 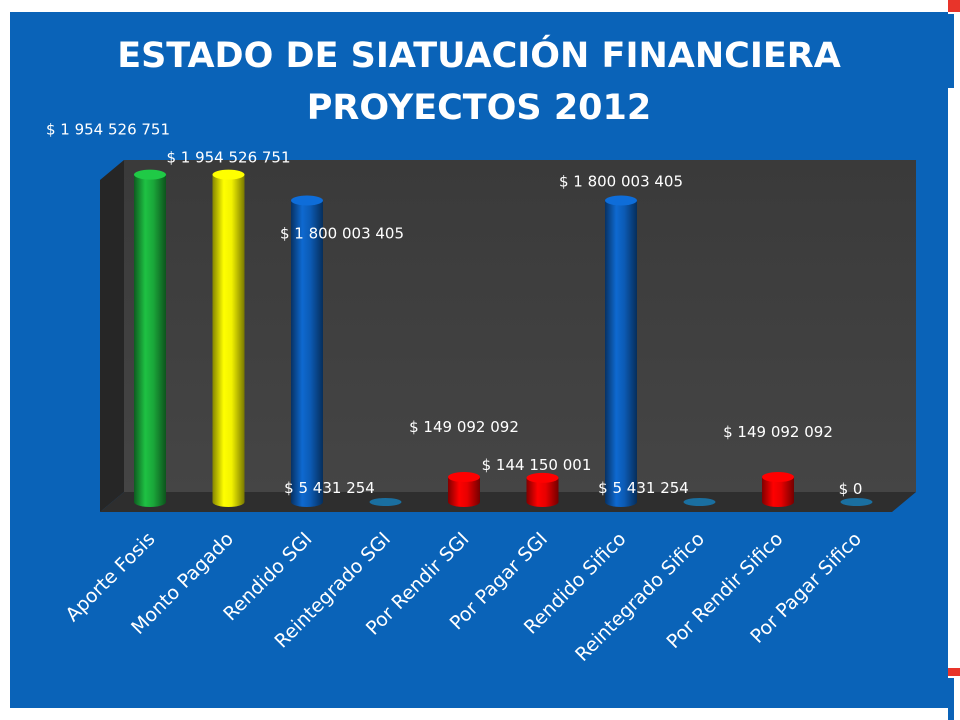 I want to click on bar-por-pagar-sifico, so click(x=856, y=502).